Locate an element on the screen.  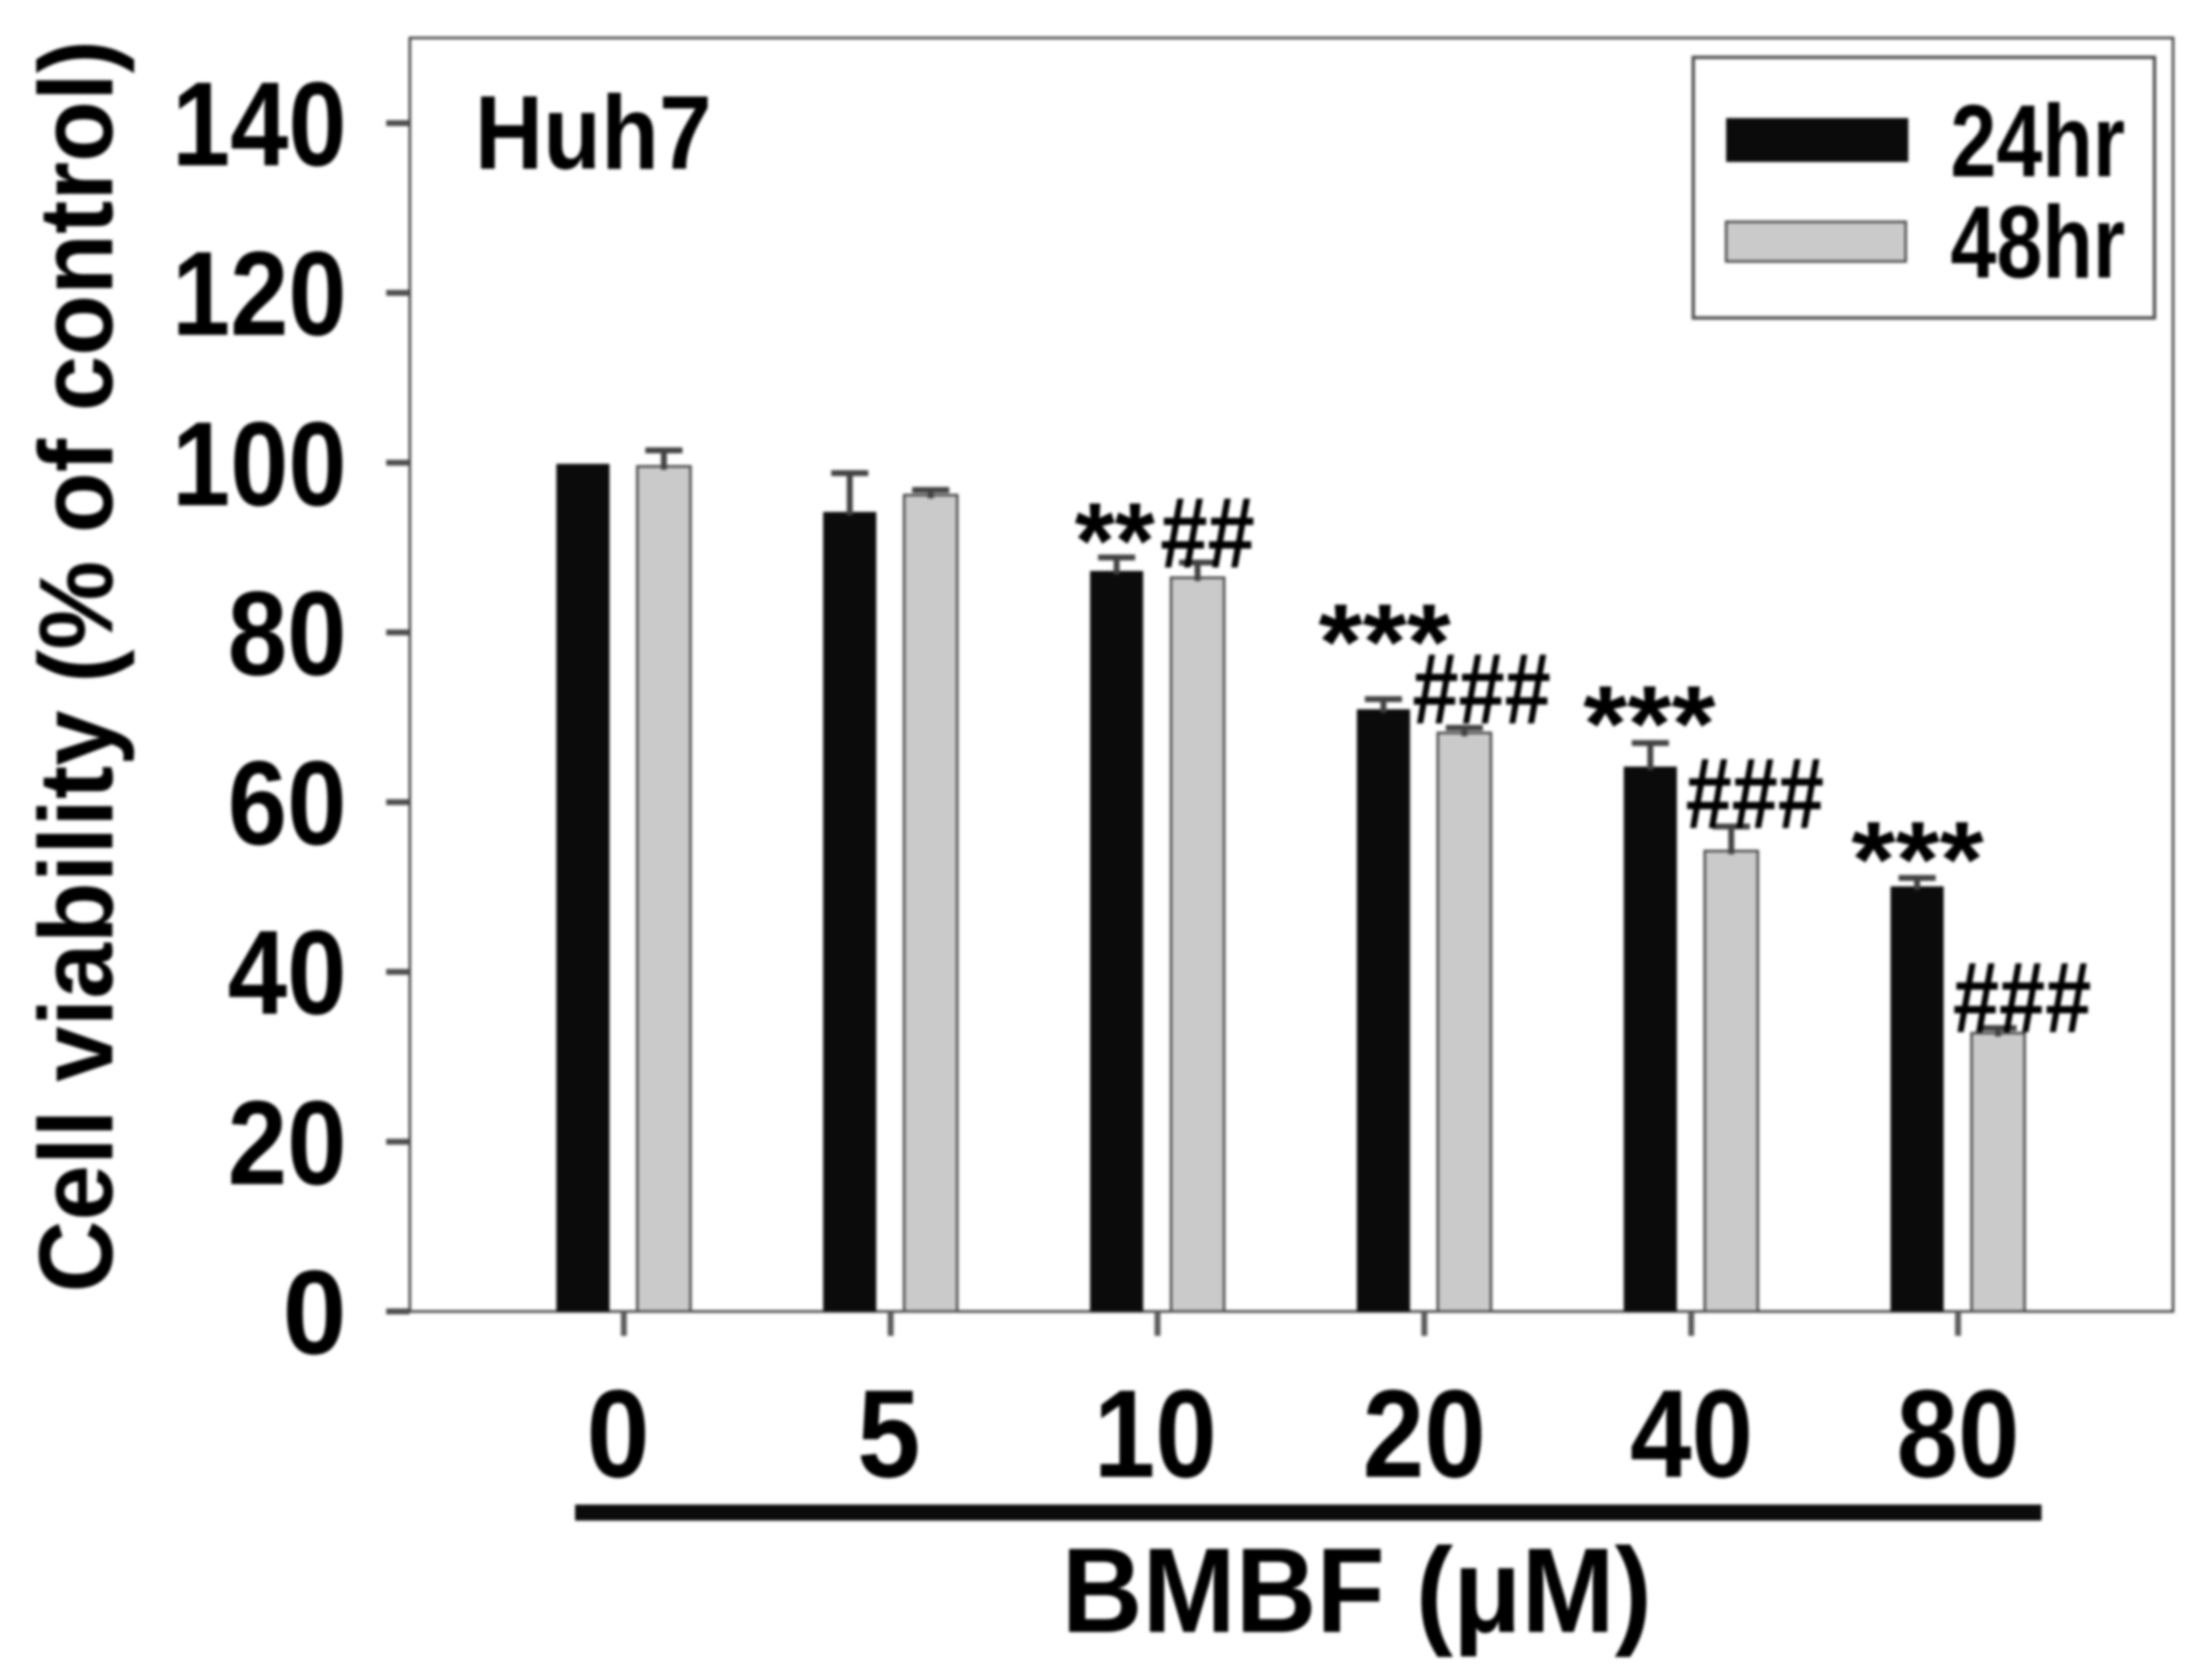
svg-text: 140 is located at coordinates (259, 124).